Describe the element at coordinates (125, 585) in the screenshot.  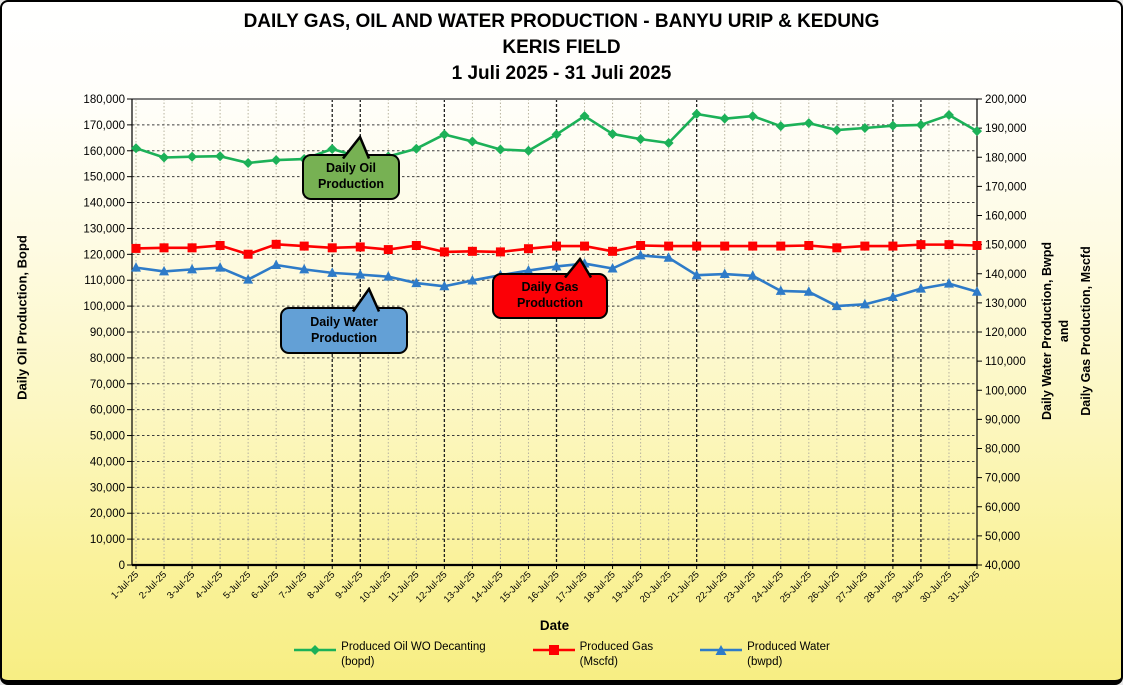
I see `svg-text: 1-Jul-25` at that location.